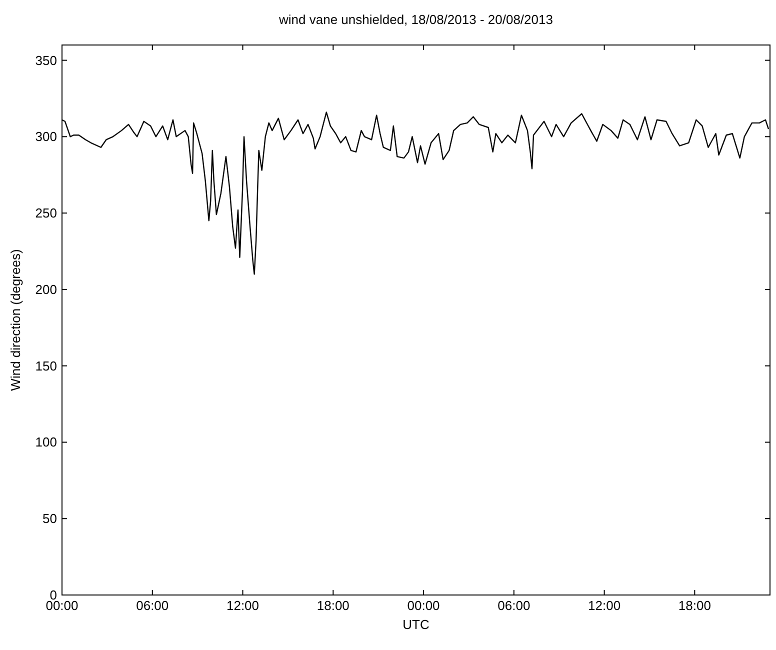 This screenshot has width=776, height=650. What do you see at coordinates (46, 60) in the screenshot?
I see `y-tick-label: 350` at bounding box center [46, 60].